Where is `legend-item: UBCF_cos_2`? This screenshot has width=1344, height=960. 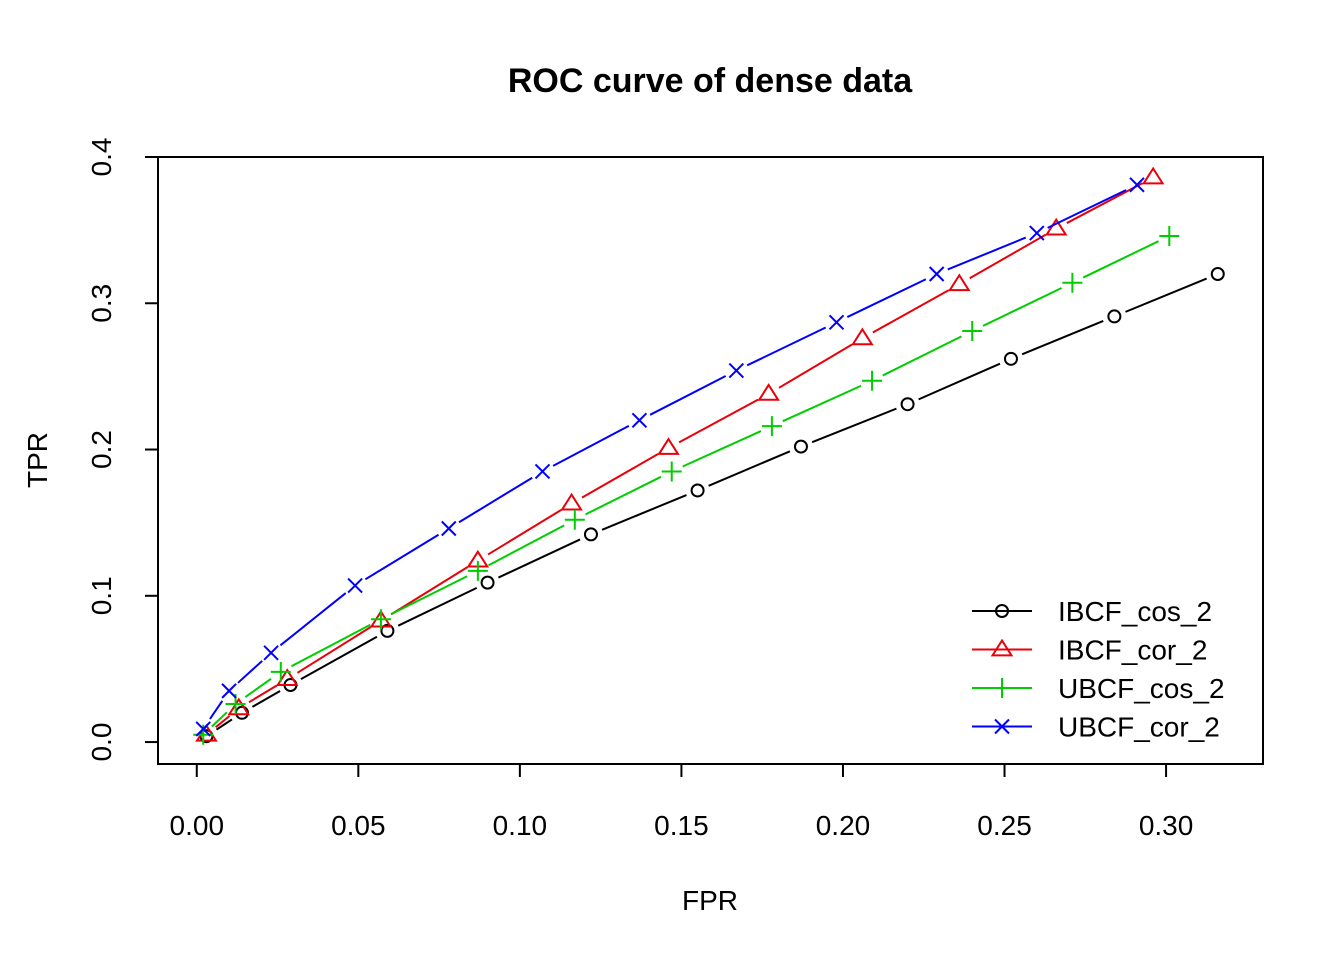 legend-item: UBCF_cos_2 is located at coordinates (1098, 688).